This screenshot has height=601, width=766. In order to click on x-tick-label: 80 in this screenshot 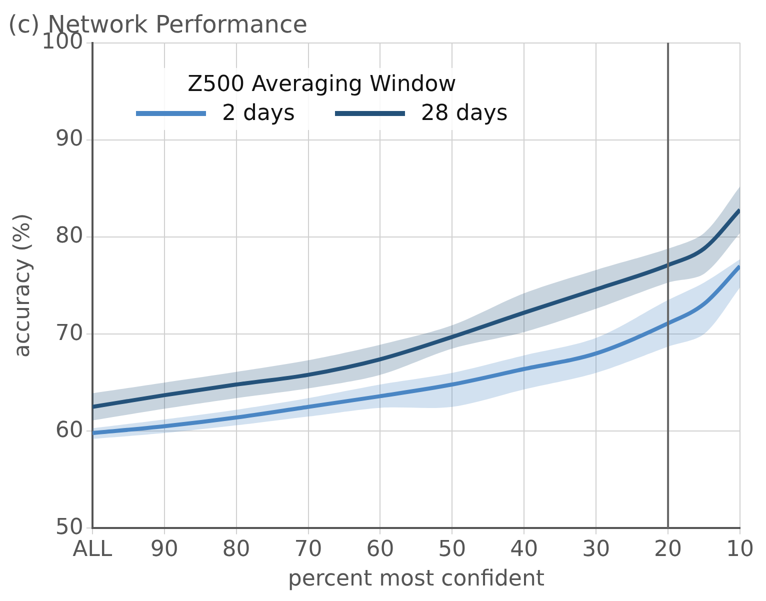, I will do `click(236, 549)`.